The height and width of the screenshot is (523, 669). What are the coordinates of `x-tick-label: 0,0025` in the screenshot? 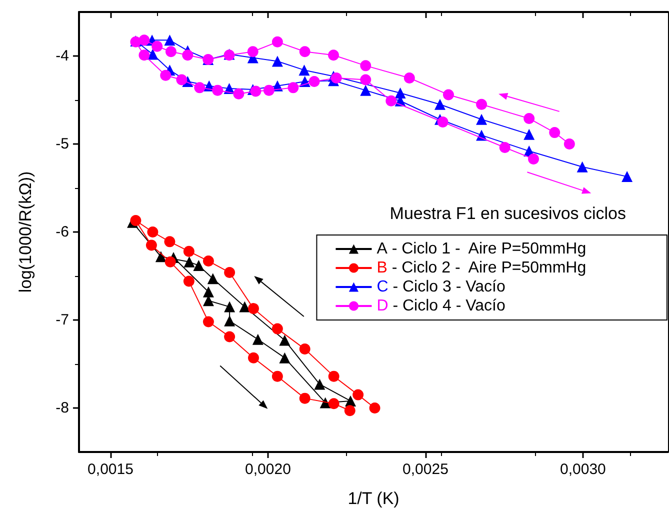 It's located at (425, 469).